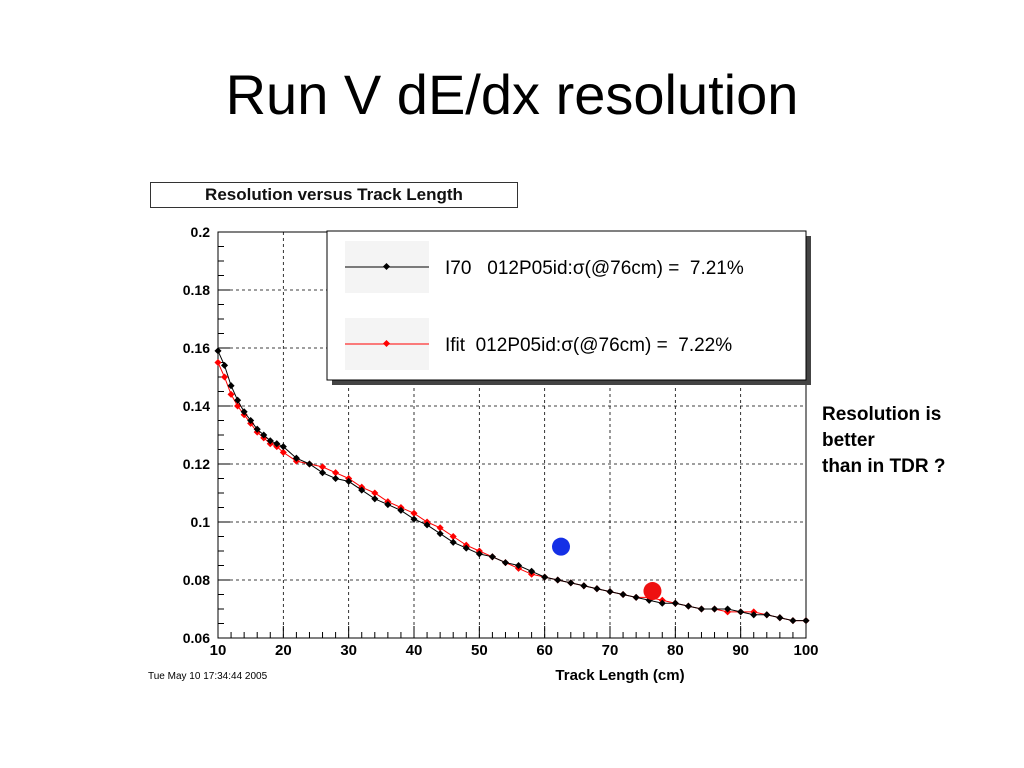 Image resolution: width=1024 pixels, height=768 pixels. Describe the element at coordinates (594, 268) in the screenshot. I see `legend-label-0: I70 012P05id:σ(@76cm) = 7.21%` at that location.